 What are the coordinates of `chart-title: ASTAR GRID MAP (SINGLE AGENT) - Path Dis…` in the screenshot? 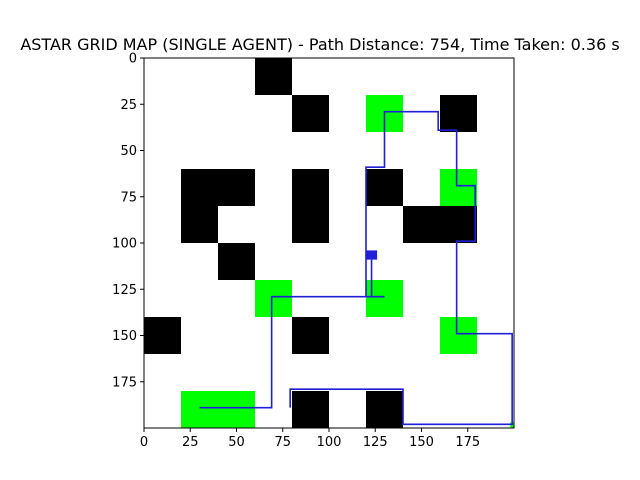 It's located at (319, 44).